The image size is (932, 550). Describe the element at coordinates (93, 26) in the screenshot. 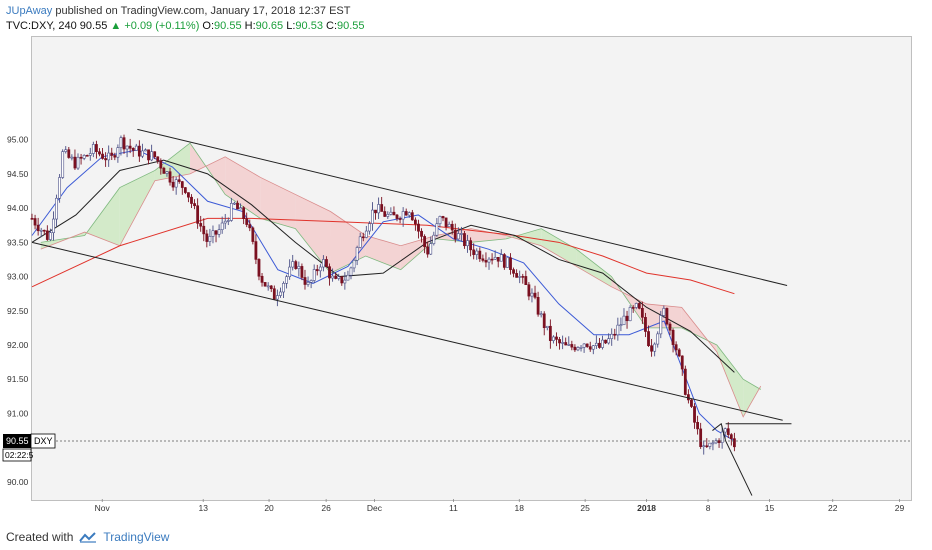

I see `last-price: 90.55` at that location.